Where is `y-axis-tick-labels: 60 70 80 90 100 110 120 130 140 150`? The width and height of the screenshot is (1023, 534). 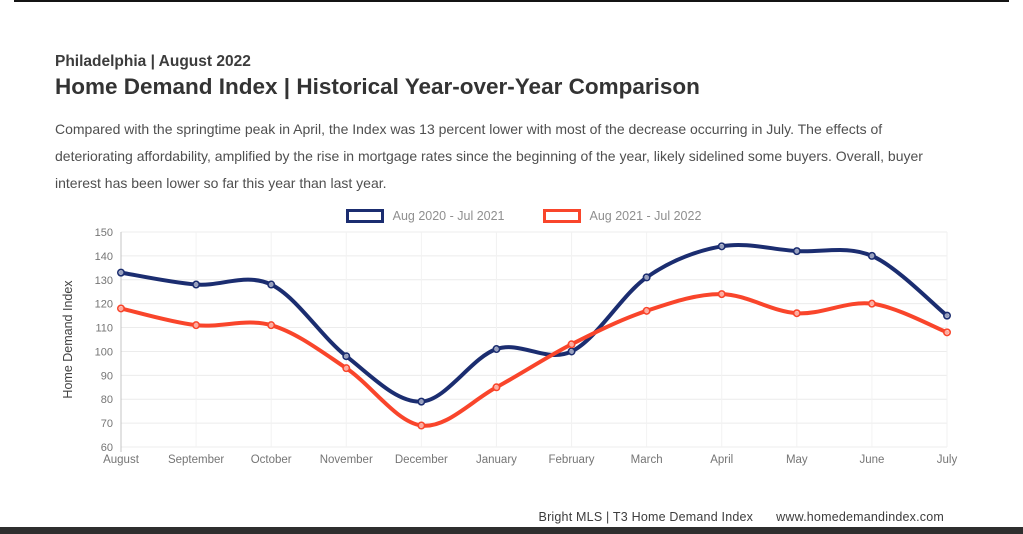 y-axis-tick-labels: 60 70 80 90 100 110 120 130 140 150 is located at coordinates (104, 340).